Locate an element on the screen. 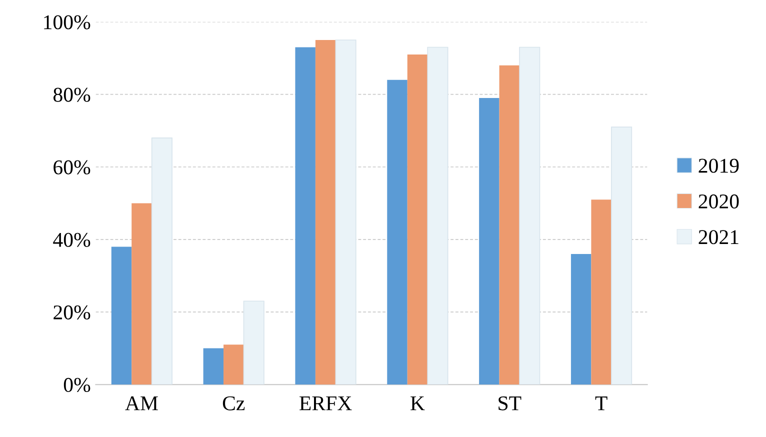 The image size is (766, 437). legend-label: 2021 is located at coordinates (718, 237).